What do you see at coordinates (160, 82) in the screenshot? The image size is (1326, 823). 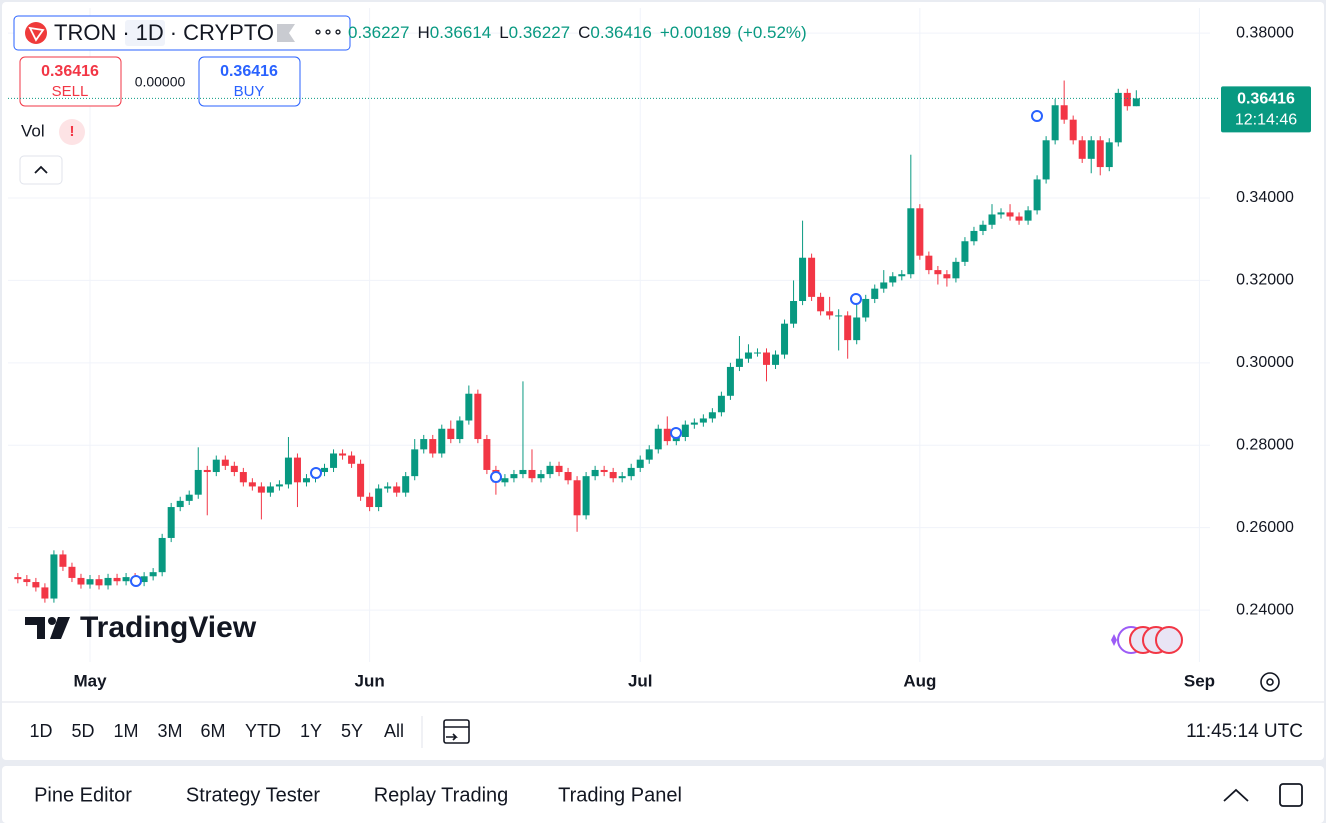 I see `spread: 0.00000` at bounding box center [160, 82].